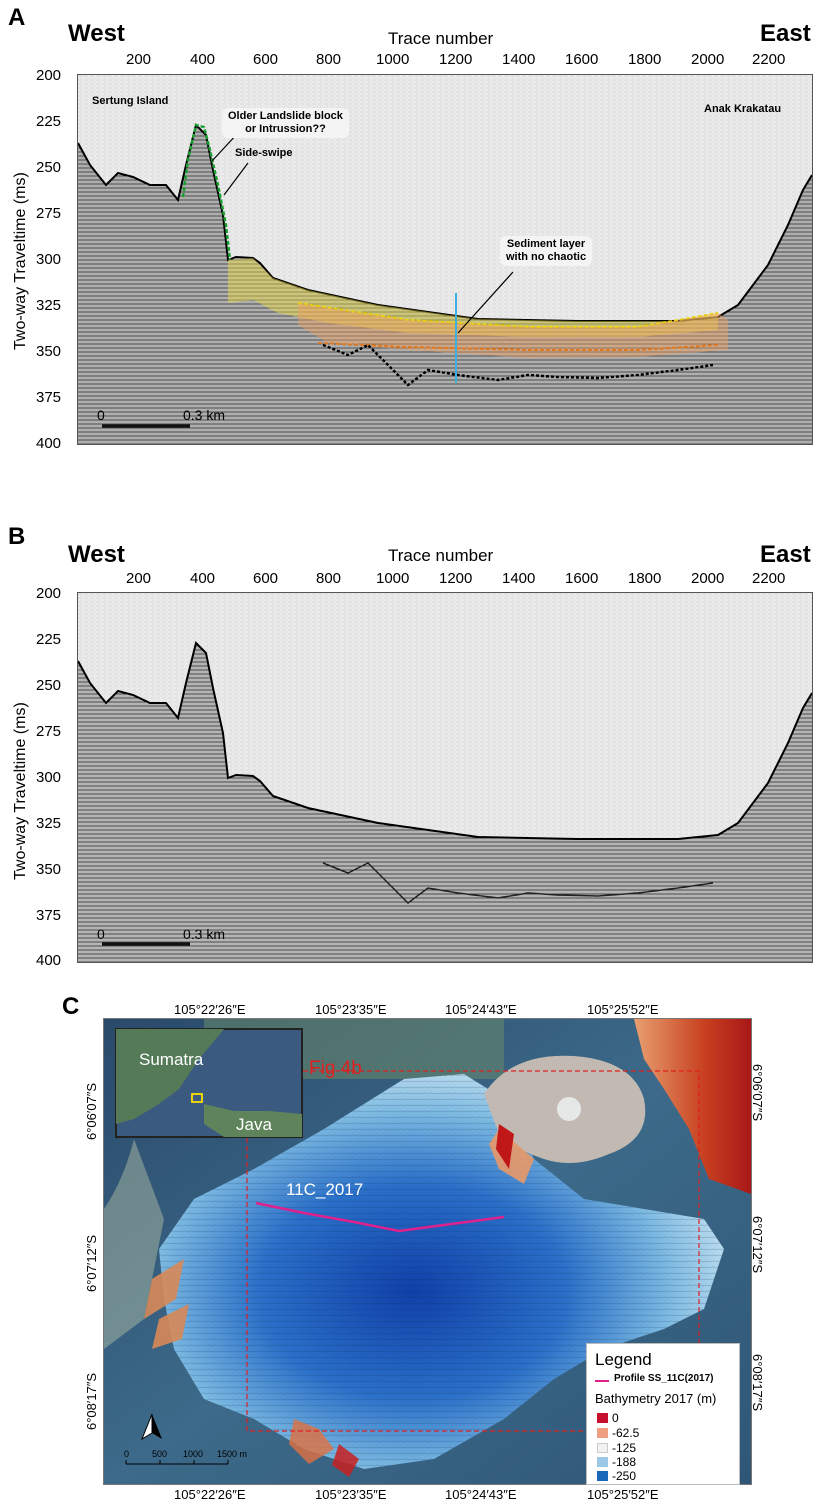 The image size is (818, 1505). I want to click on panel-b-y-title: Two-way Traveltime (ms), so click(20, 791).